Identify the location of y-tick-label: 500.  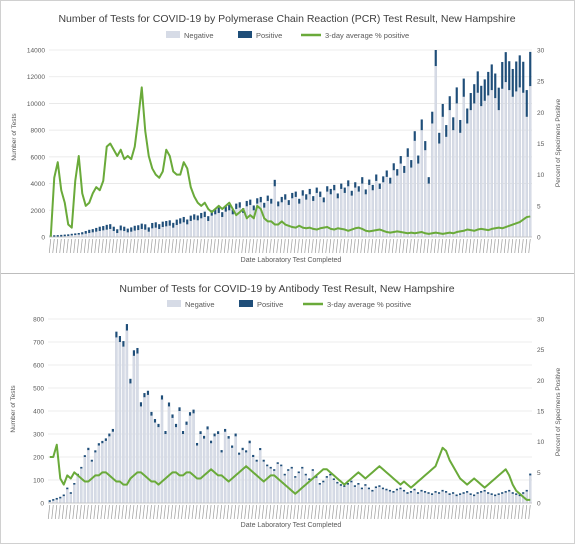
(38, 389).